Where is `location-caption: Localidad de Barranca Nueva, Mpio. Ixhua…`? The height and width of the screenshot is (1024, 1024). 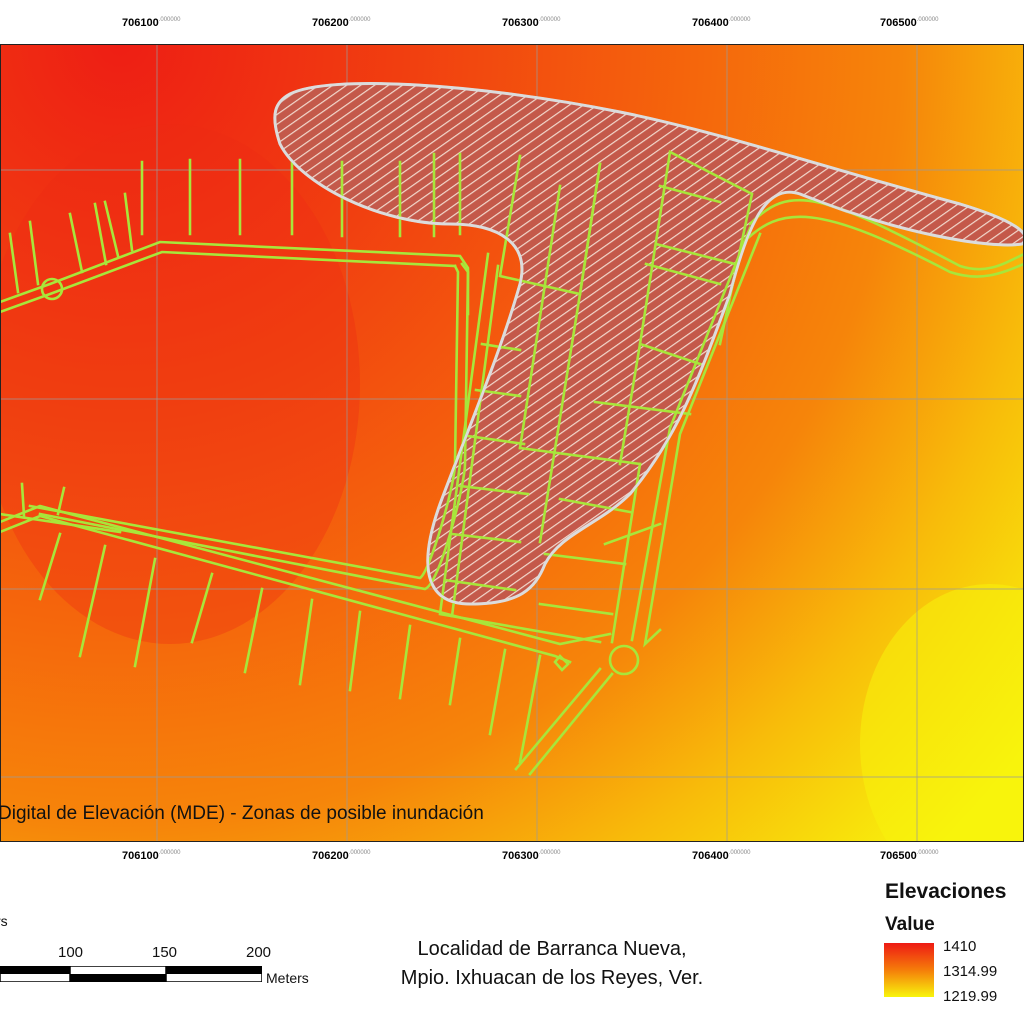 location-caption: Localidad de Barranca Nueva, Mpio. Ixhua… is located at coordinates (552, 964).